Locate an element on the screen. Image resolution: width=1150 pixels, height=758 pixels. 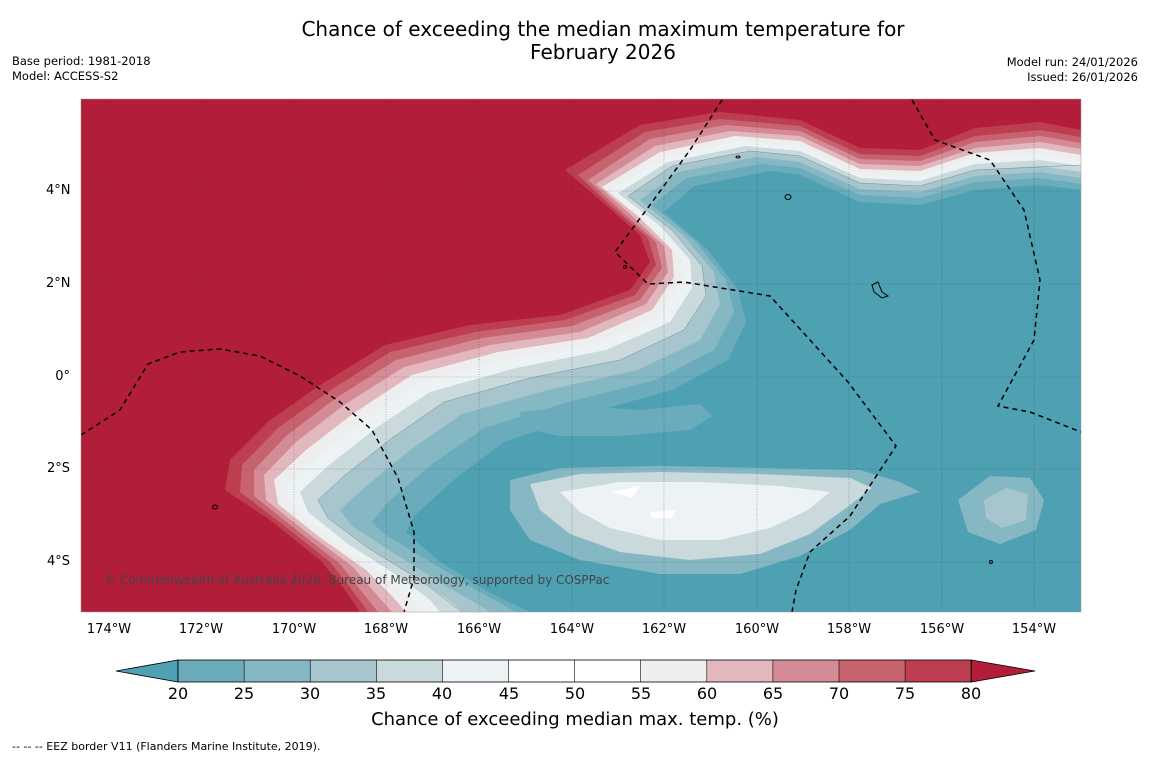
meta-right: Model run: 24/01/2026 Issued: 26/01/2026 is located at coordinates (1072, 70).